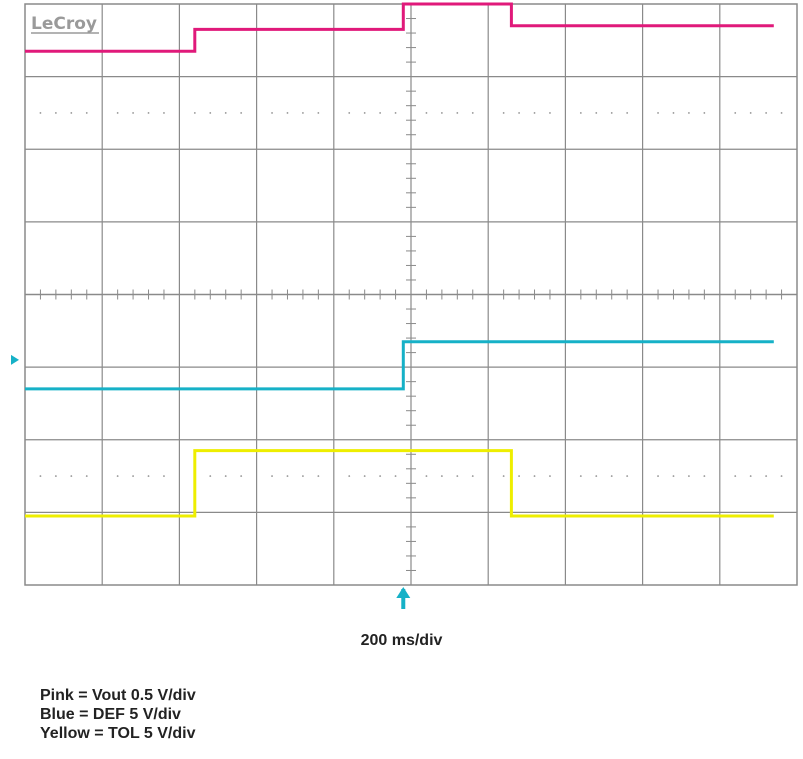  What do you see at coordinates (399, 483) in the screenshot?
I see `trace-tol` at bounding box center [399, 483].